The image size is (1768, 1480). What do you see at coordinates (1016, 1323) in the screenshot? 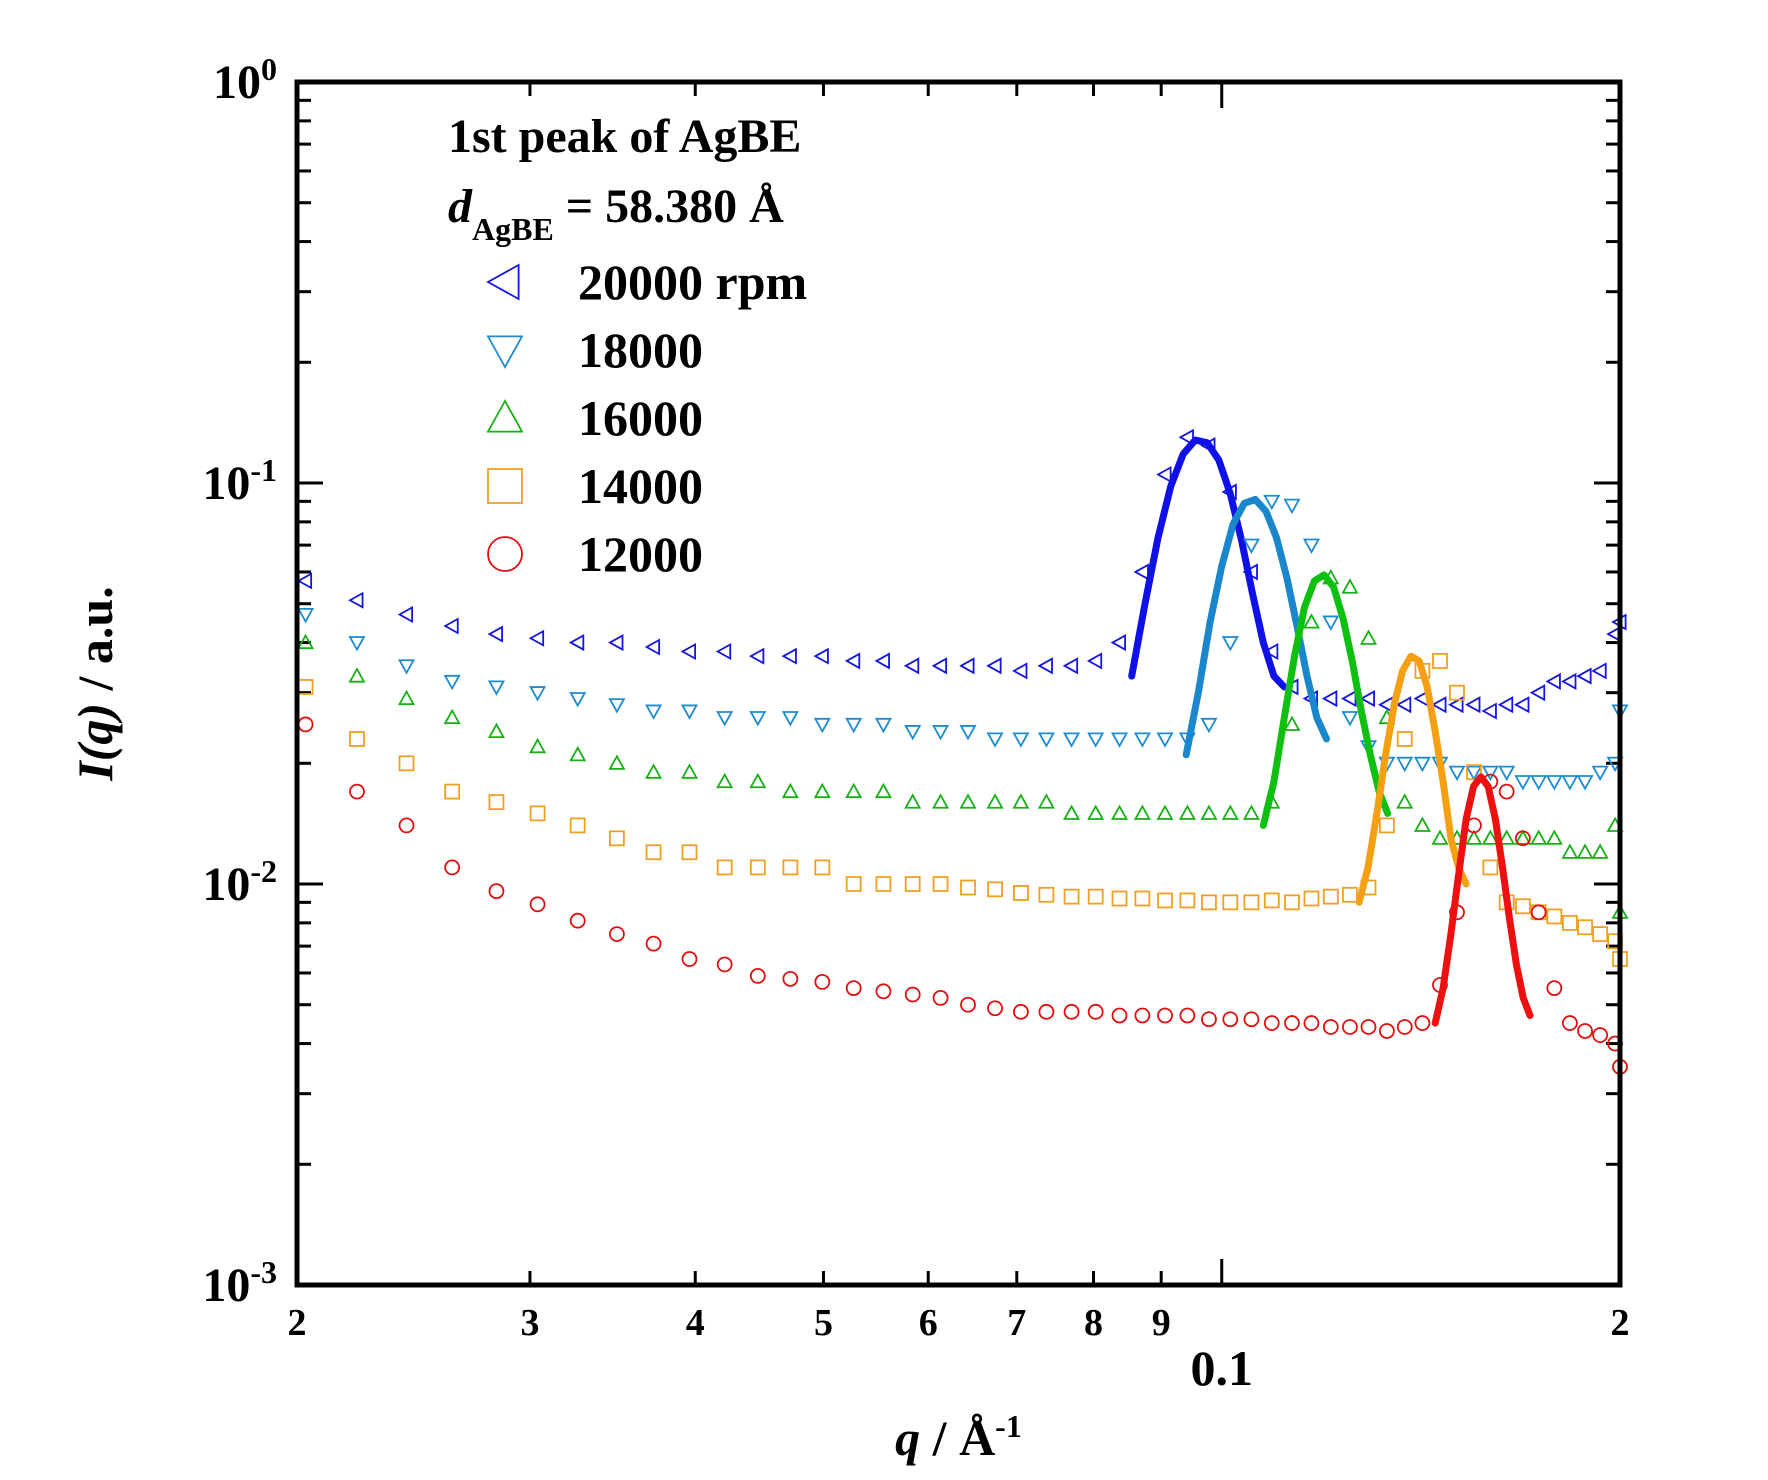
I see `x-tick-label: 7` at bounding box center [1016, 1323].